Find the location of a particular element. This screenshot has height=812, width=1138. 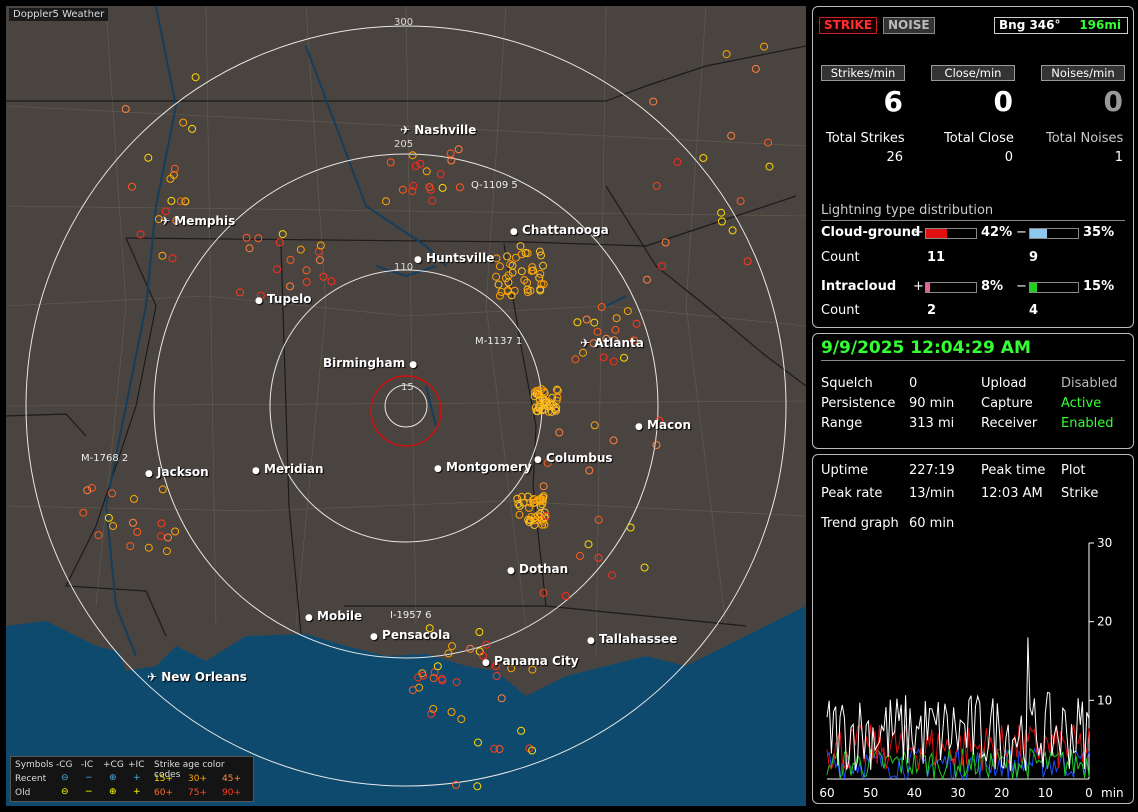

peak-time-label: Peak time is located at coordinates (1013, 470).